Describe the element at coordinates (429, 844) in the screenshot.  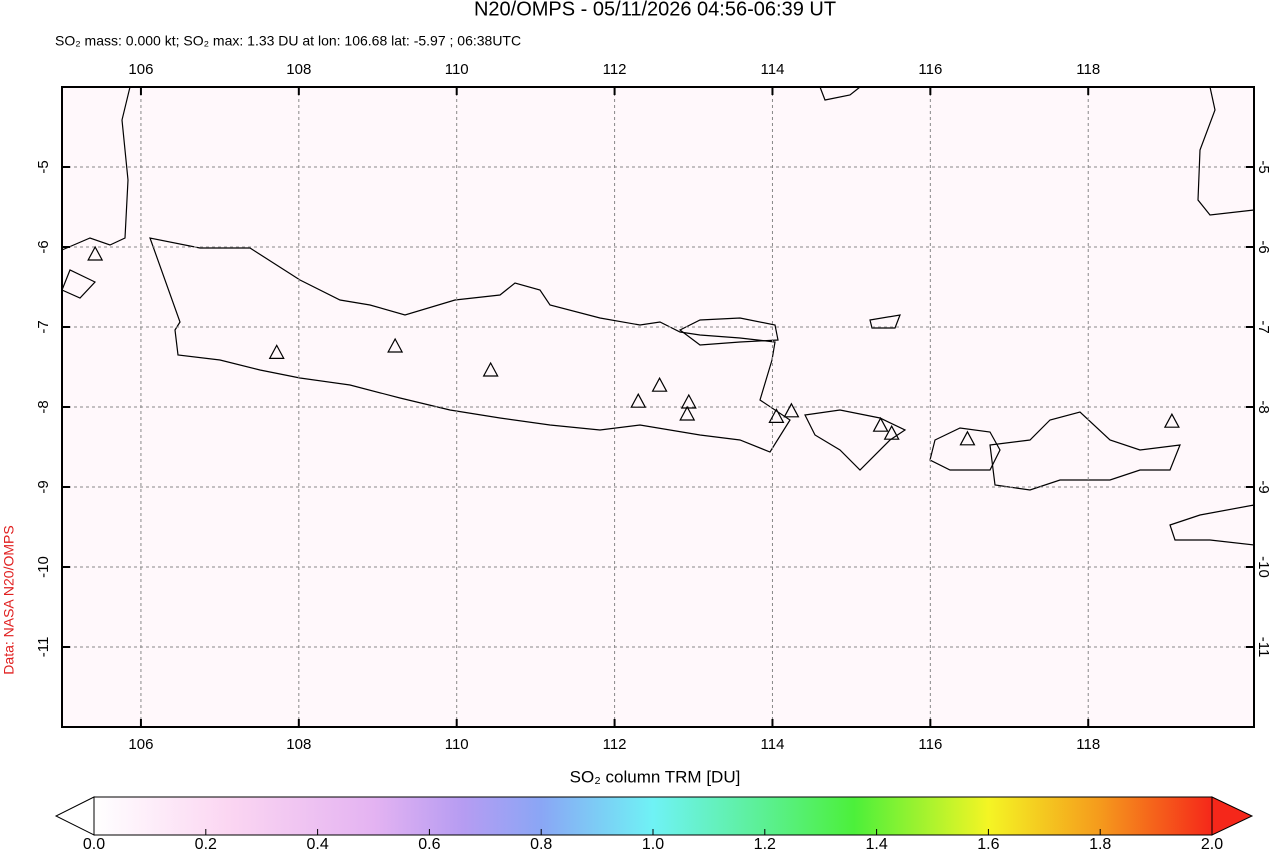
I see `colorbar-tick-label: 0.6` at that location.